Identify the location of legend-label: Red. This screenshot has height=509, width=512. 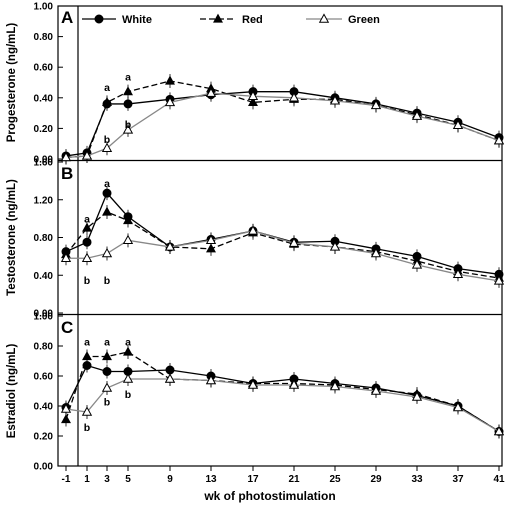
(252, 20).